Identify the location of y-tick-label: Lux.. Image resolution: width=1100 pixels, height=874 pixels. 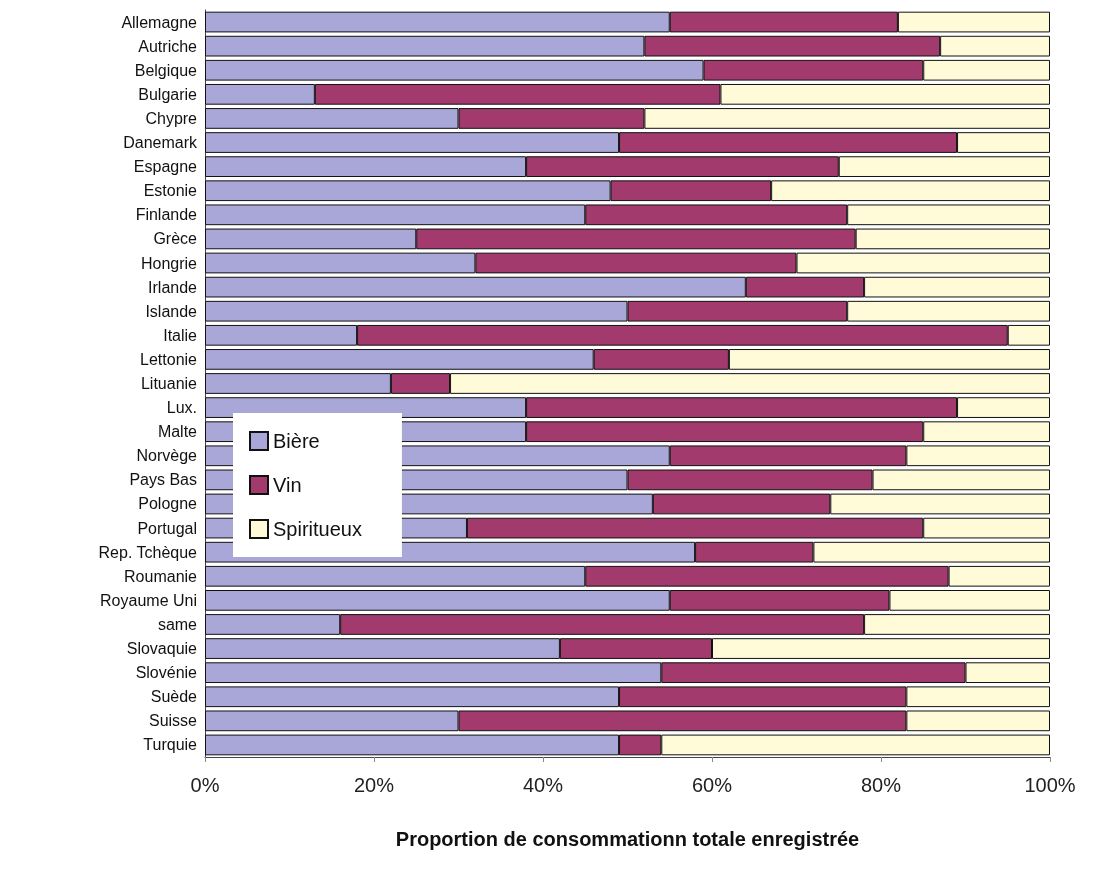
(181, 408).